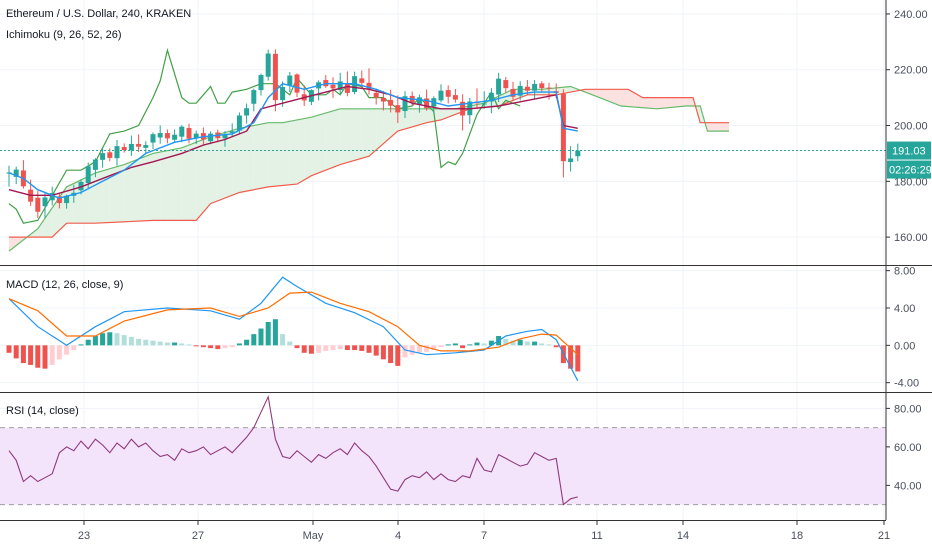 Image resolution: width=932 pixels, height=550 pixels. I want to click on macd-legend: MACD (12, 26, close, 9), so click(65, 285).